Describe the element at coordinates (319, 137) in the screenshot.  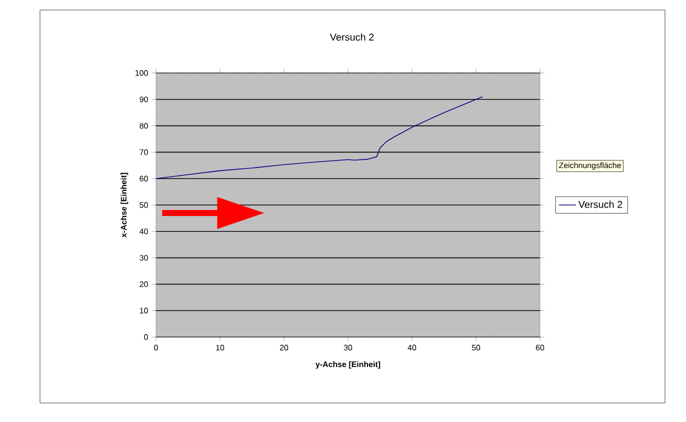
I see `line-series` at that location.